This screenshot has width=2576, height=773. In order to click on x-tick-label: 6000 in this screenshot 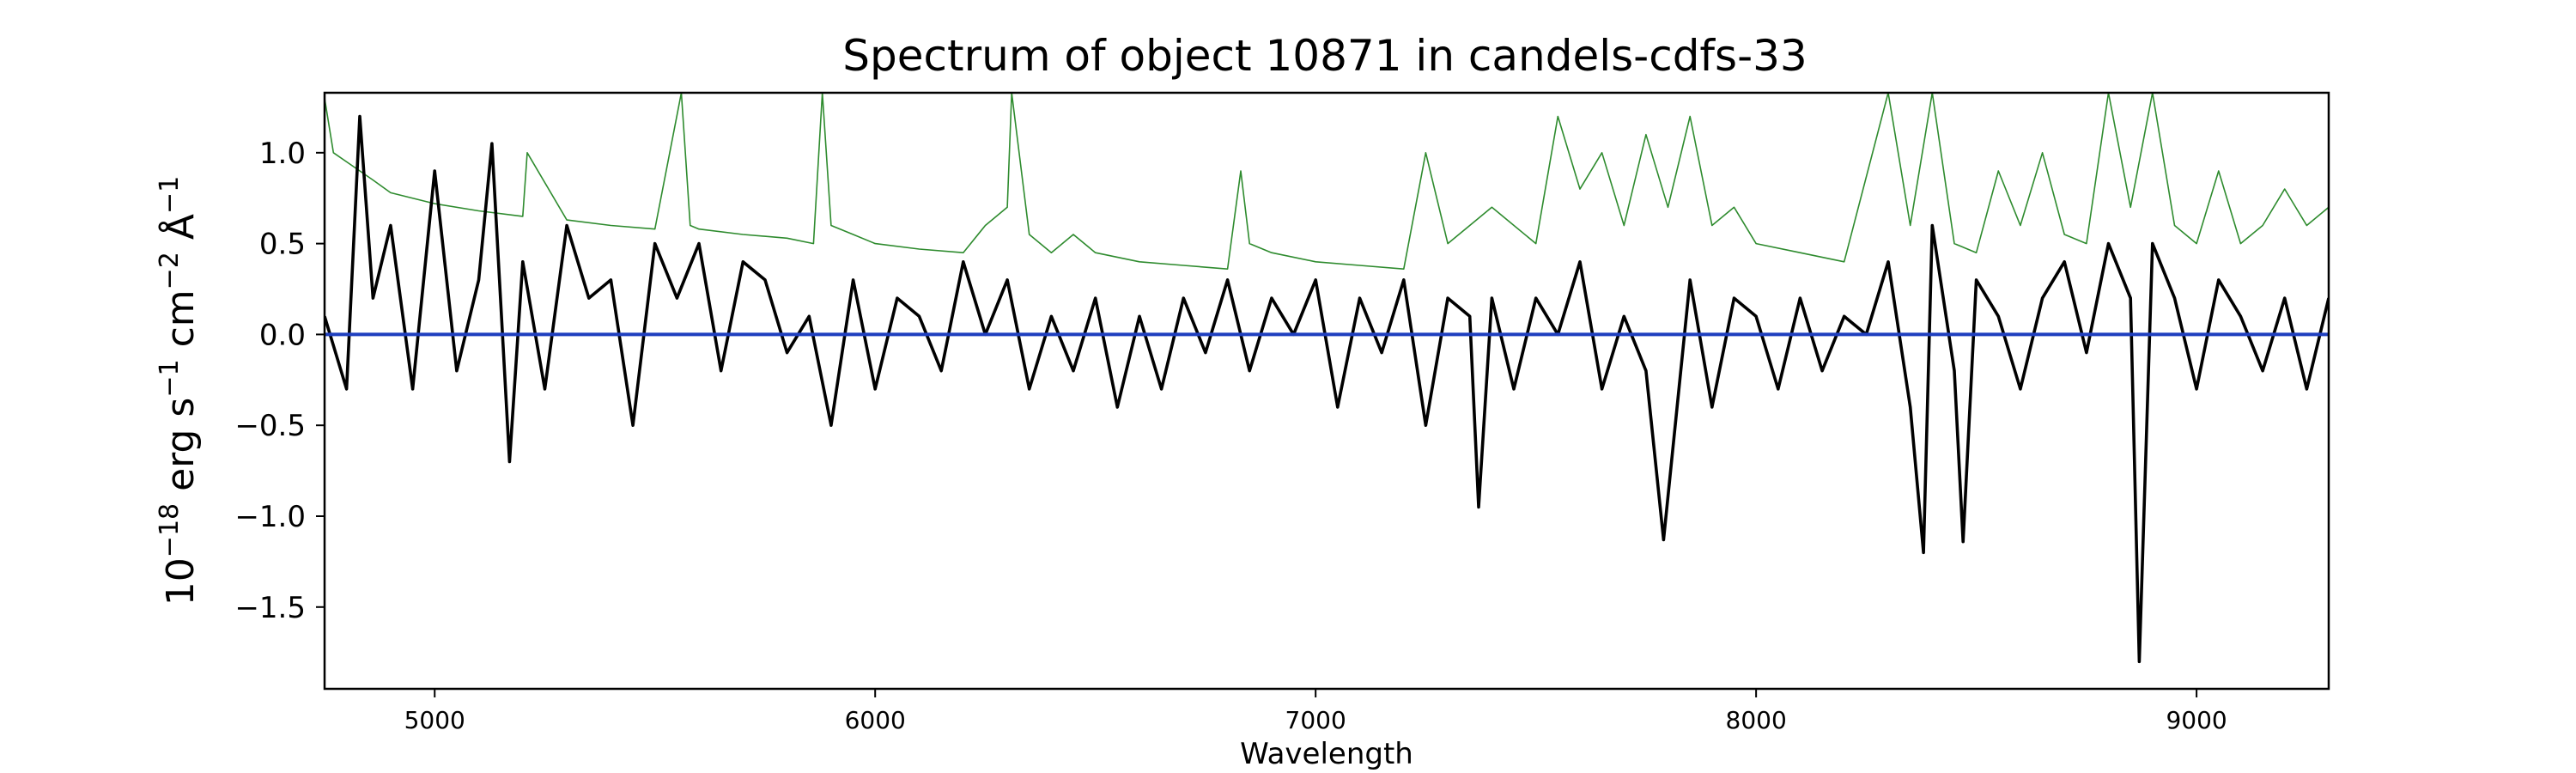, I will do `click(876, 720)`.